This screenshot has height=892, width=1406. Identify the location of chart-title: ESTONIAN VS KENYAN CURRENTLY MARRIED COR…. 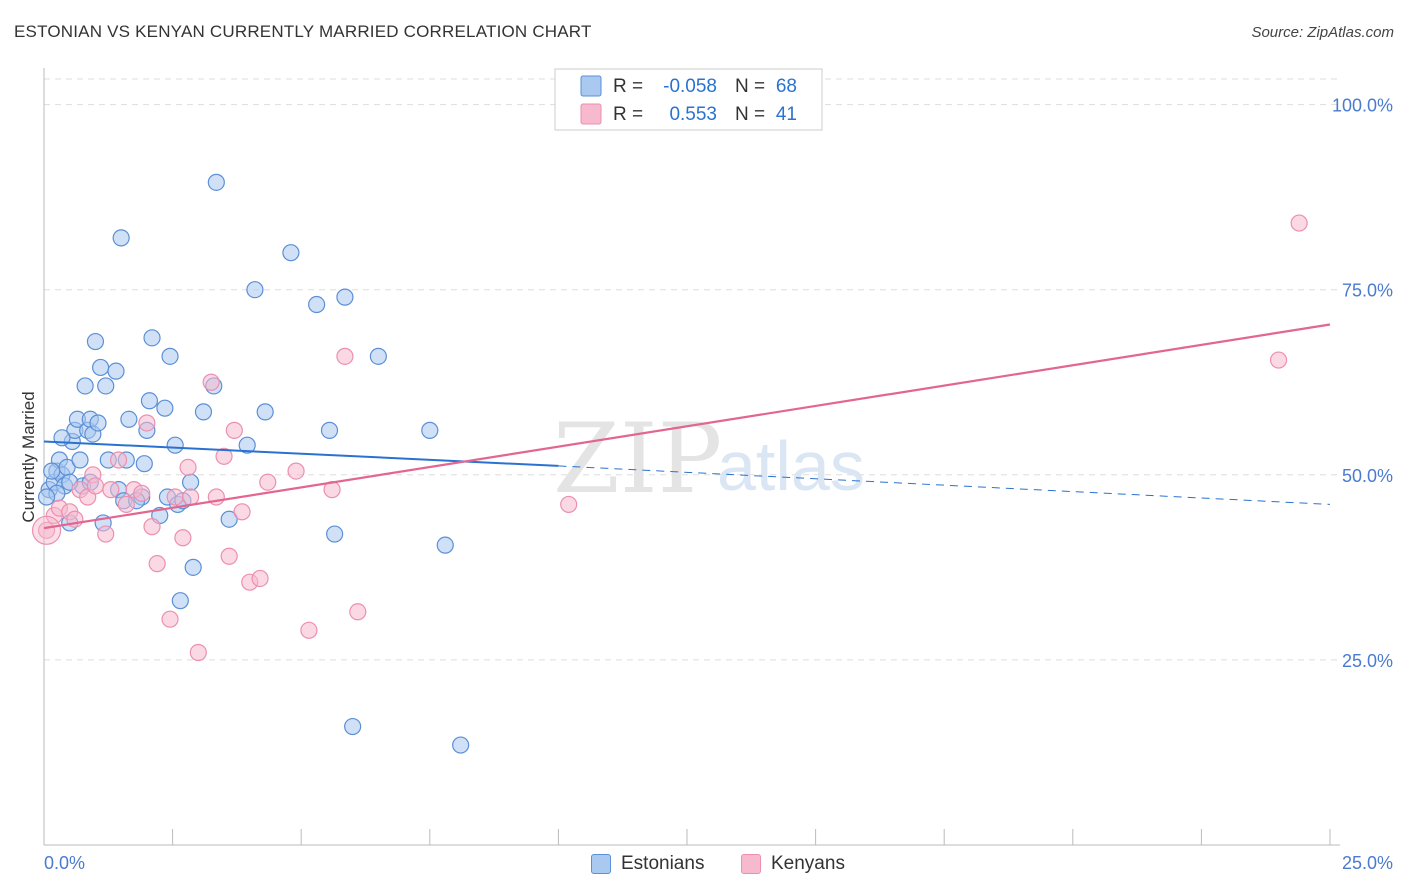
(303, 31).